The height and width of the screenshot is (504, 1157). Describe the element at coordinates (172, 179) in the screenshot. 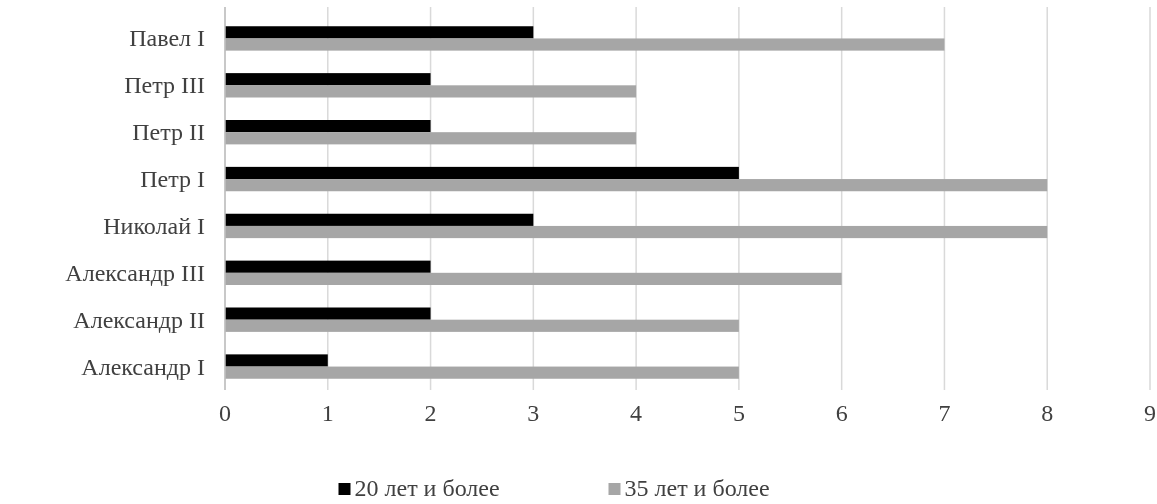

I see `y-tick-label: Петр I` at that location.